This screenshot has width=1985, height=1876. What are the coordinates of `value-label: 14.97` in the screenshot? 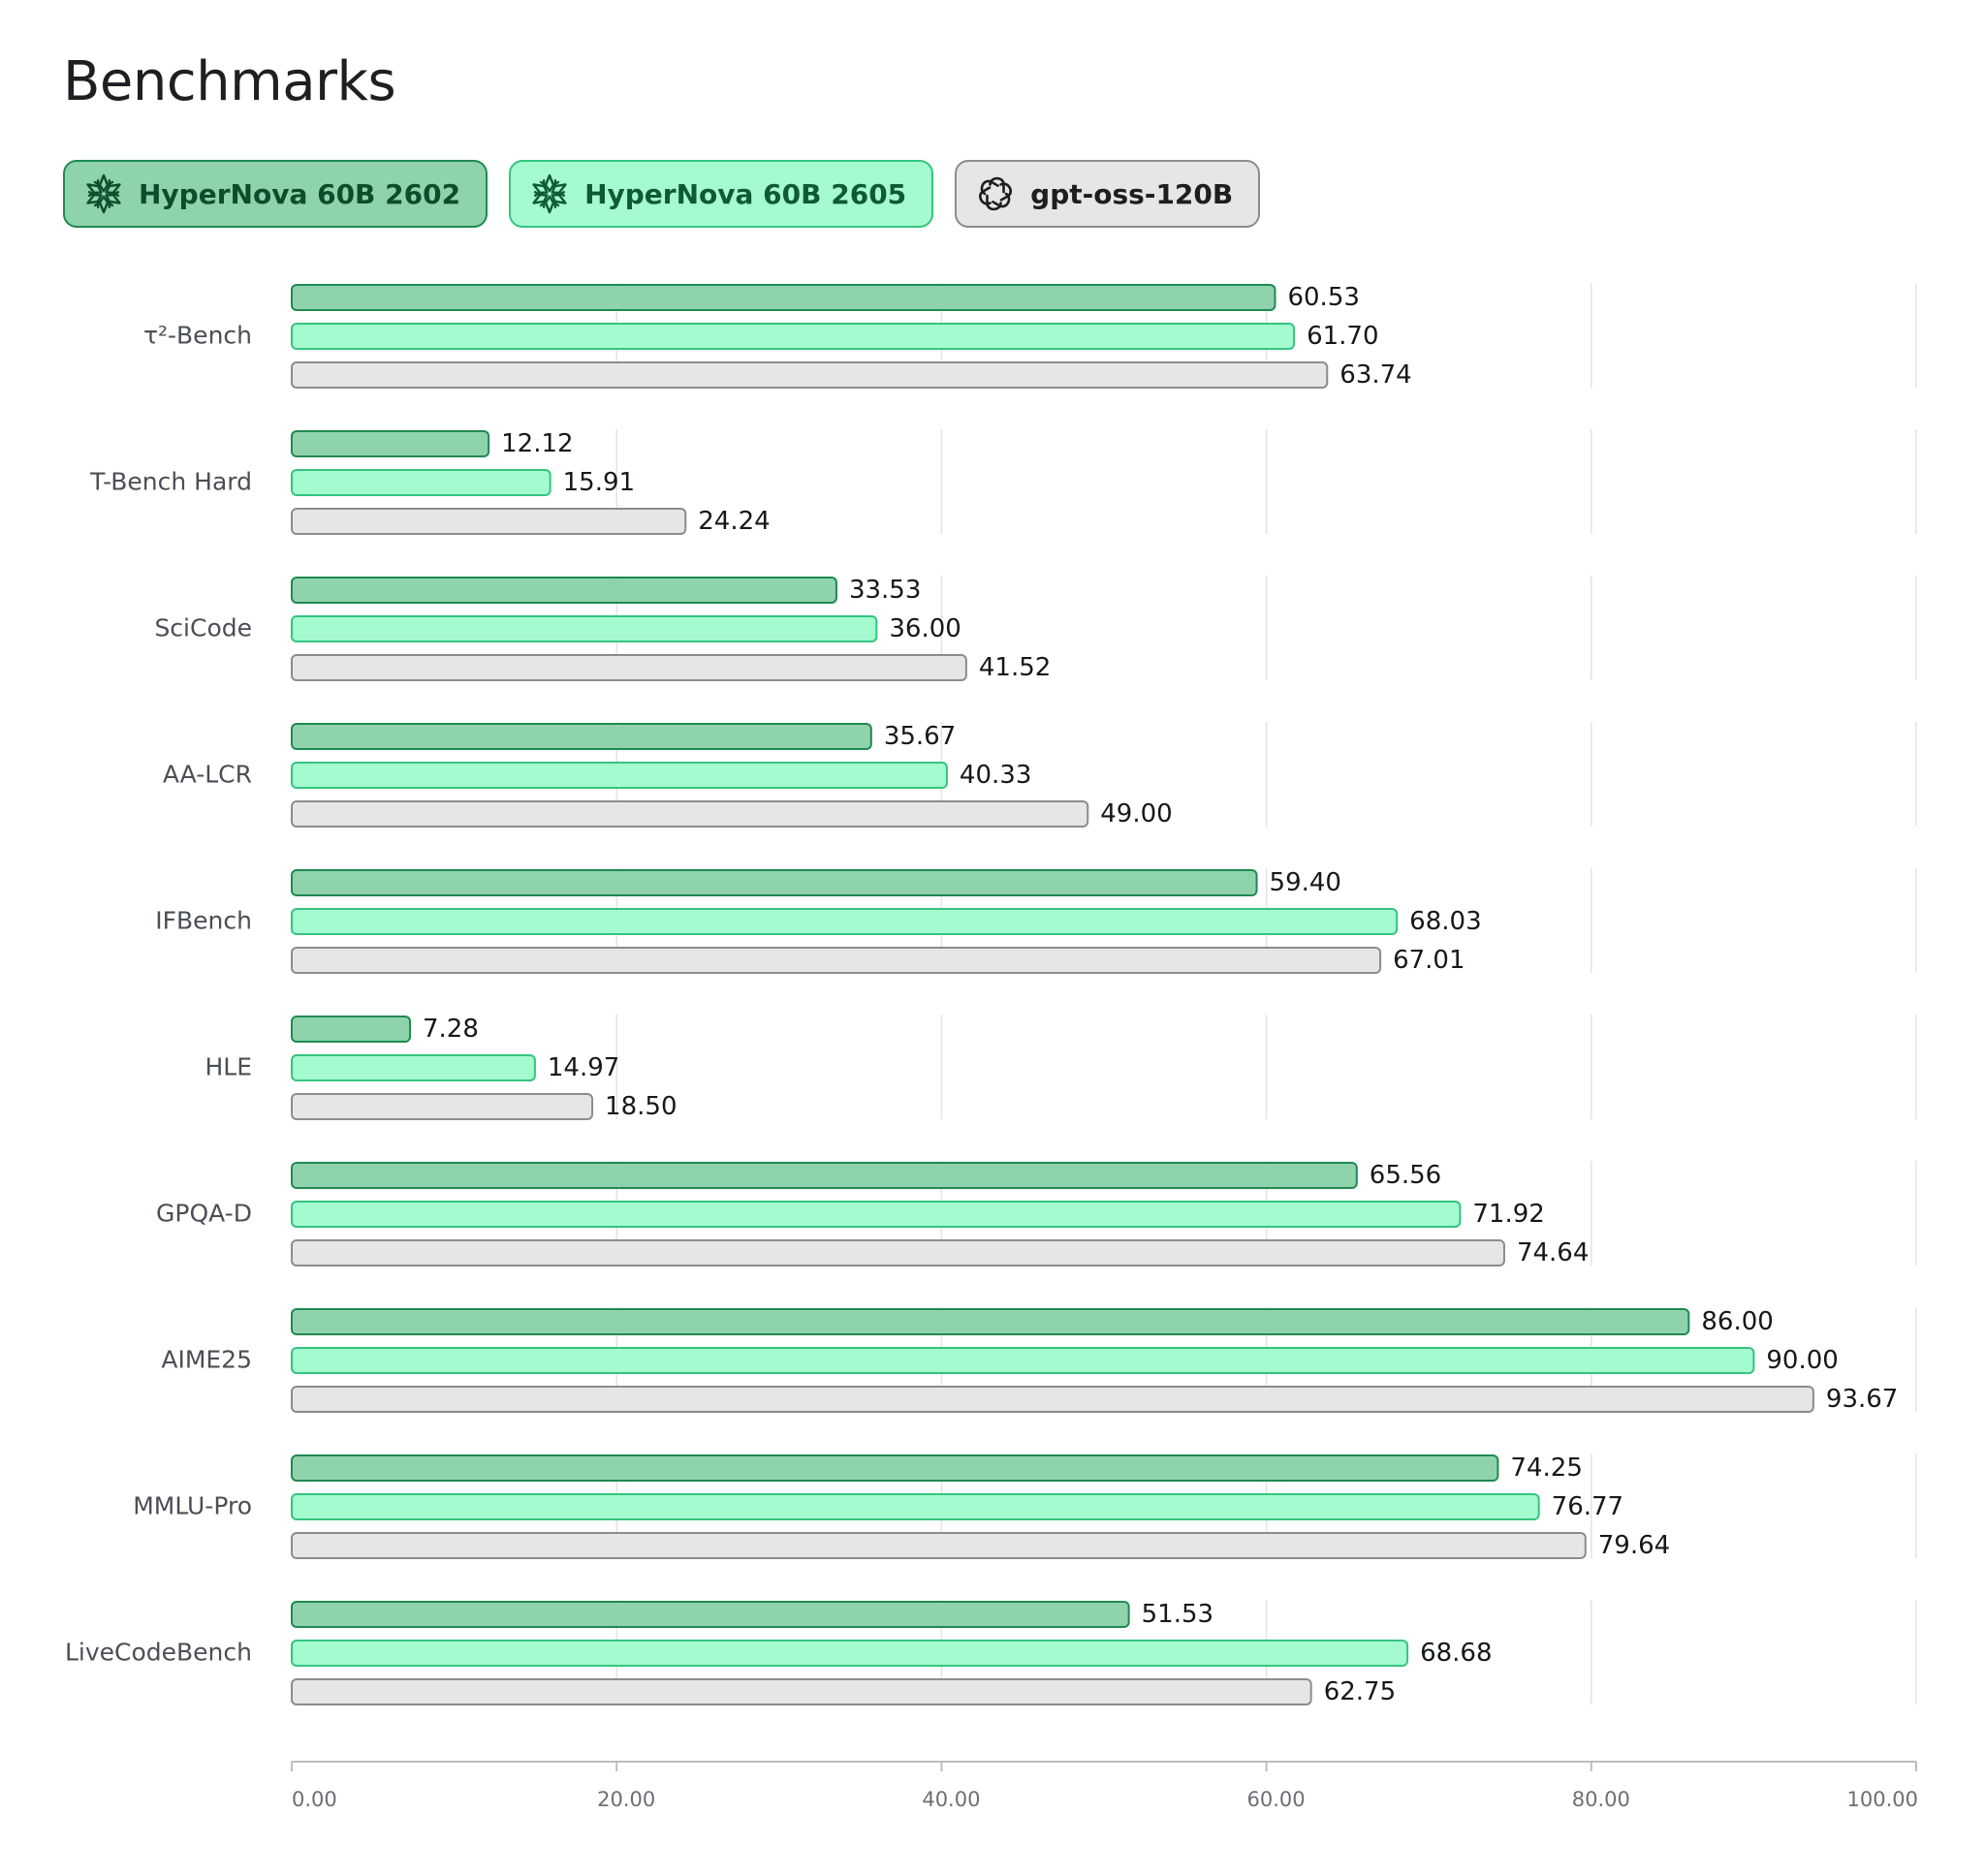 It's located at (583, 1068).